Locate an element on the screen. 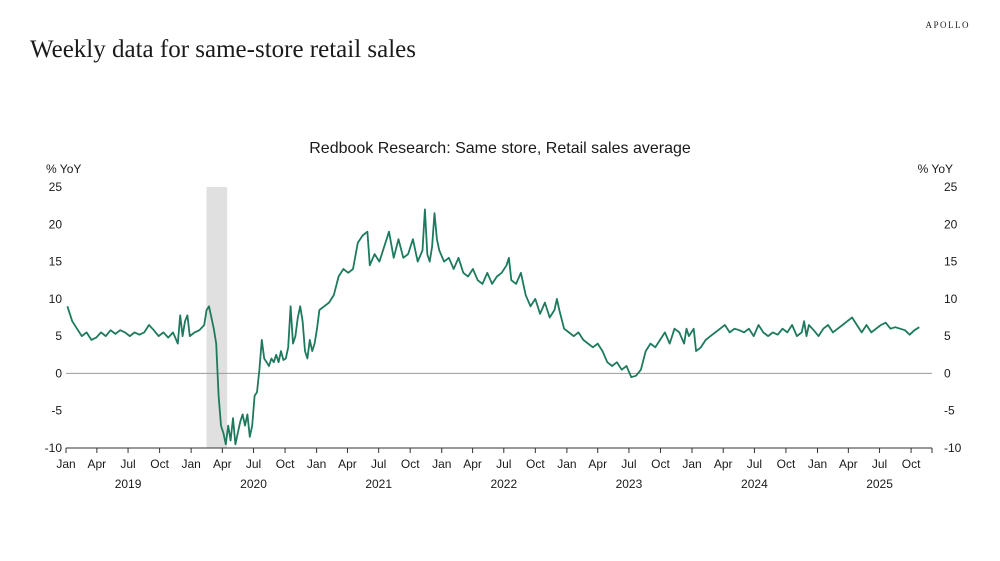 The width and height of the screenshot is (1000, 561). y-tick-label-right: 10 is located at coordinates (951, 299).